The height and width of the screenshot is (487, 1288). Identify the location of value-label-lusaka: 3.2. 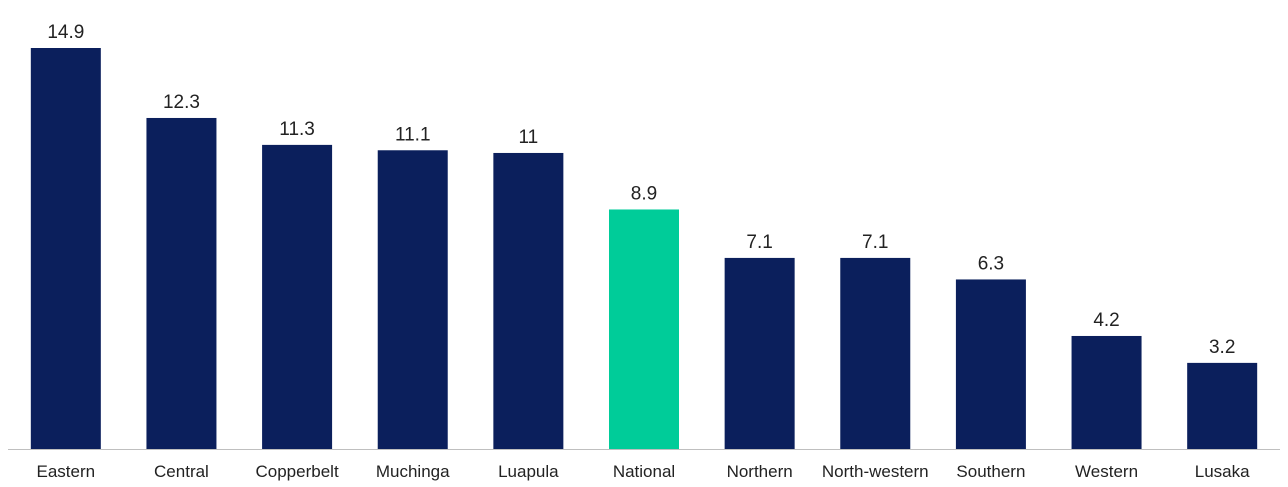
(1222, 347).